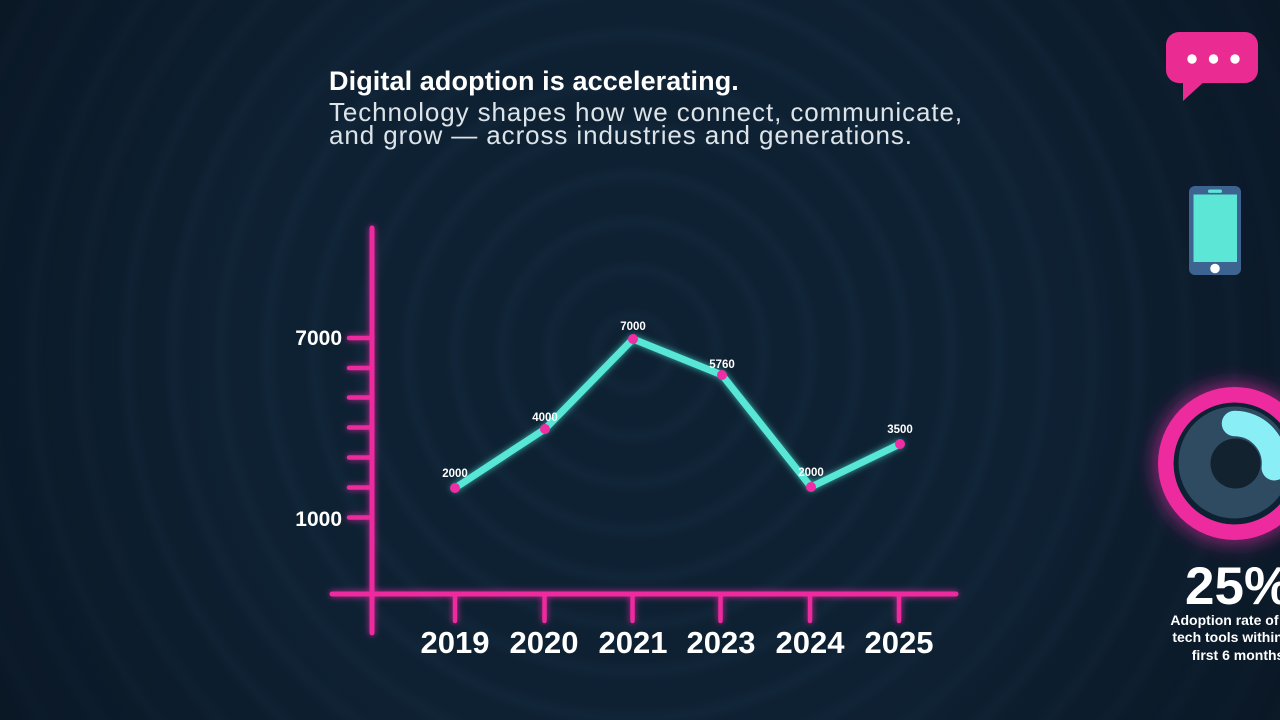 This screenshot has width=1280, height=720. Describe the element at coordinates (318, 519) in the screenshot. I see `svg-text: 1000` at that location.